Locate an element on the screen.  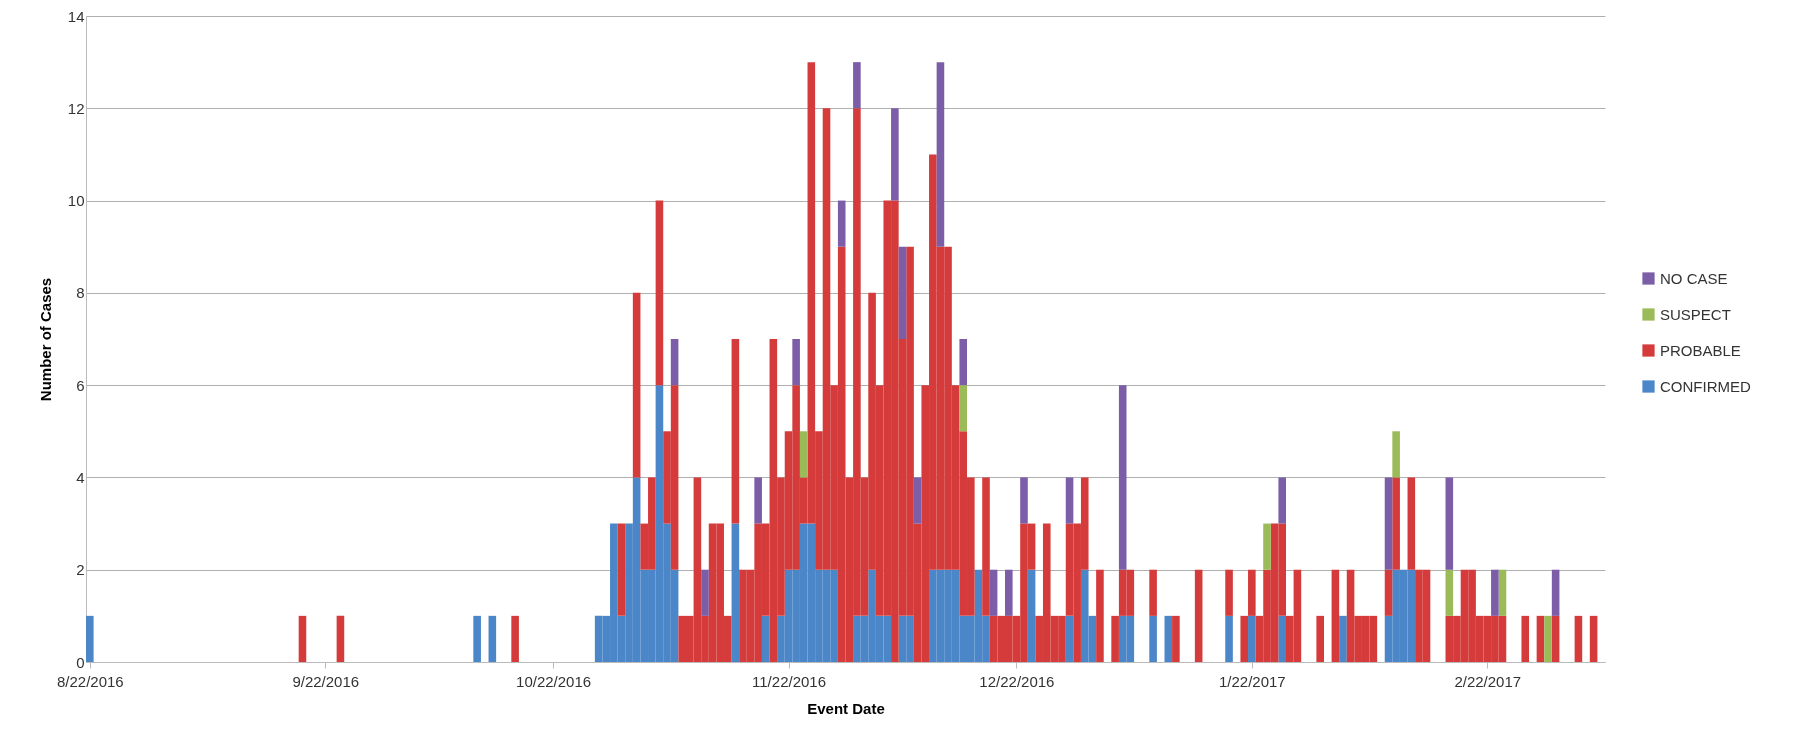
x-tick-label: 12/22/2016 is located at coordinates (1017, 681).